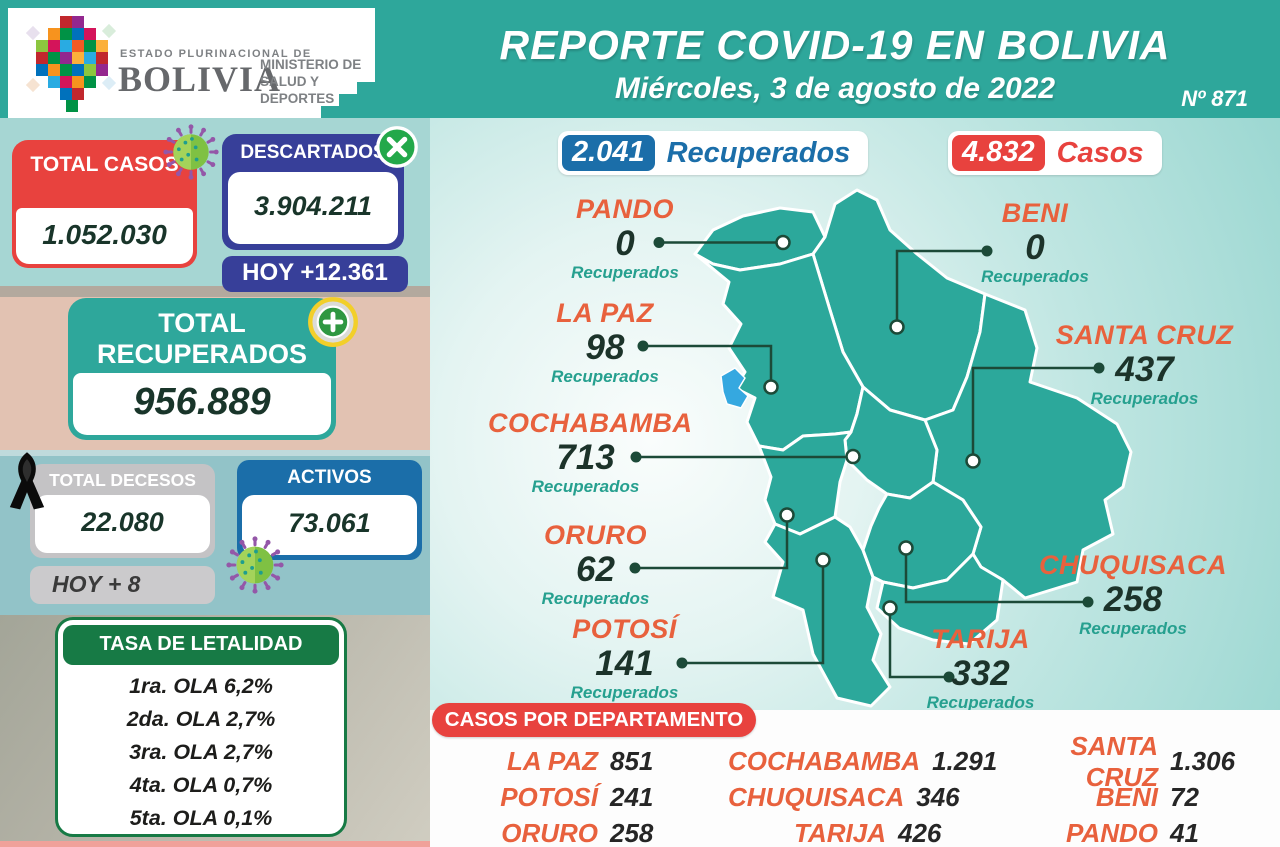  I want to click on table-cell: COCHABAMBA 1.291, so click(872, 761).